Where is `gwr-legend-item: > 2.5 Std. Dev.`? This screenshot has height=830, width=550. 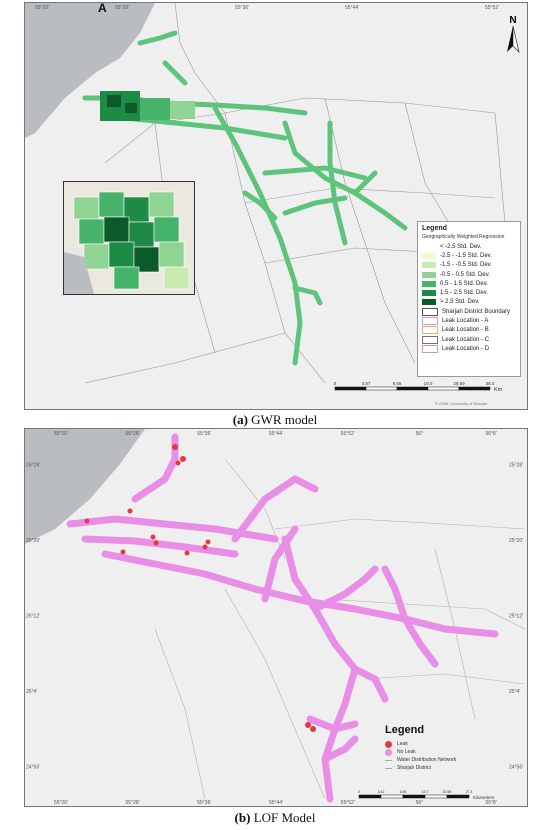 gwr-legend-item: > 2.5 Std. Dev. is located at coordinates (469, 302).